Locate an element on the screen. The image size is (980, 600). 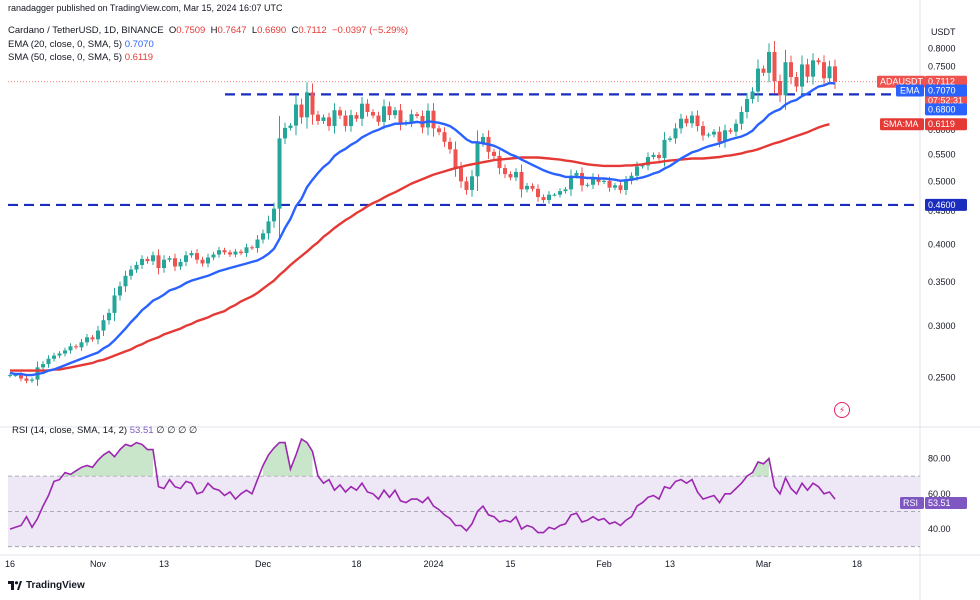
ohlc-high: 0.7647 is located at coordinates (232, 30).